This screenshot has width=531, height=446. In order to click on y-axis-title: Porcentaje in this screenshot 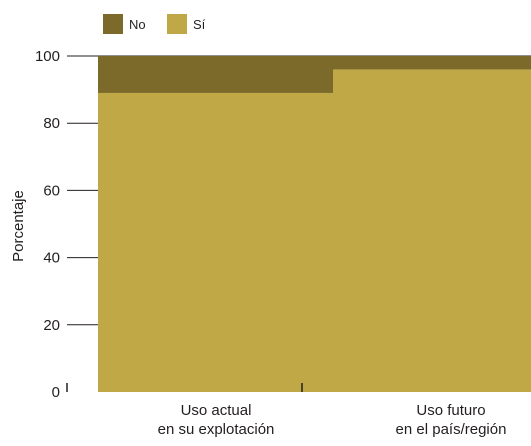, I will do `click(18, 226)`.